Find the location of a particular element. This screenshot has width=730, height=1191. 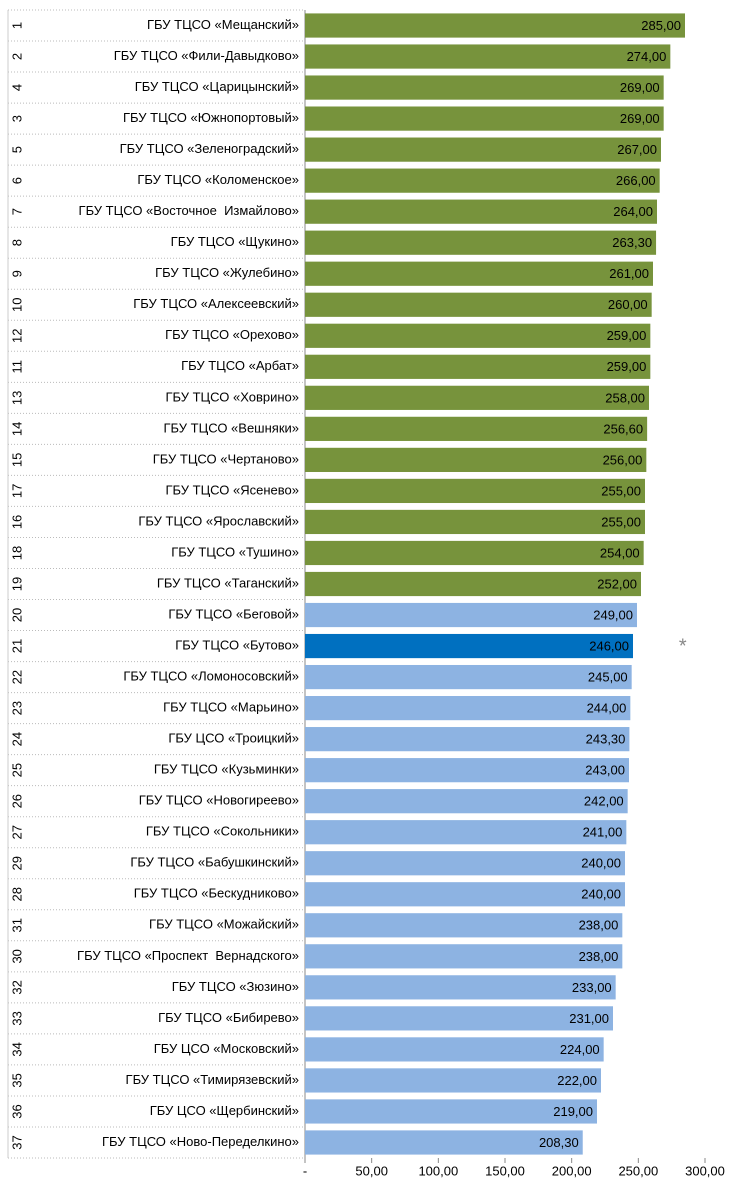

value-label: 224,00 is located at coordinates (580, 1049).